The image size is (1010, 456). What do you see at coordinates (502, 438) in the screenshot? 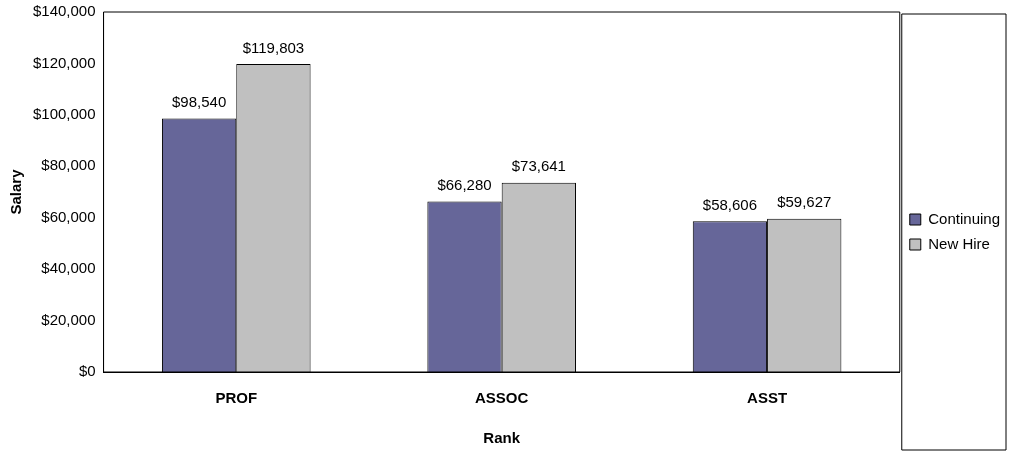
I see `x-axis-title: Rank` at bounding box center [502, 438].